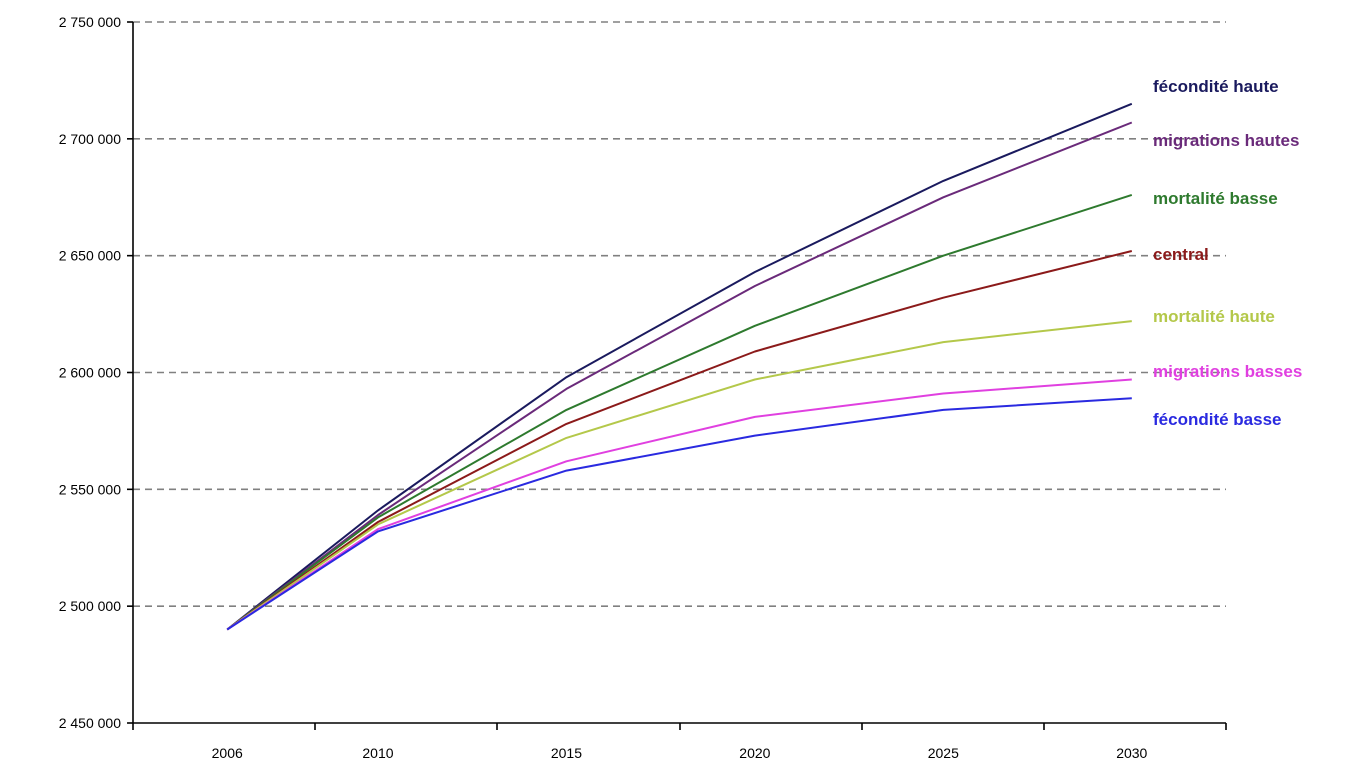 The height and width of the screenshot is (763, 1367). Describe the element at coordinates (90, 256) in the screenshot. I see `y-tick-label: 2 650 000` at that location.